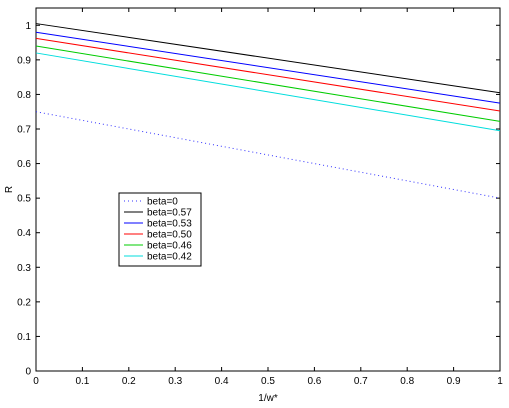  Describe the element at coordinates (162, 202) in the screenshot. I see `legend-label-0: beta=0` at that location.